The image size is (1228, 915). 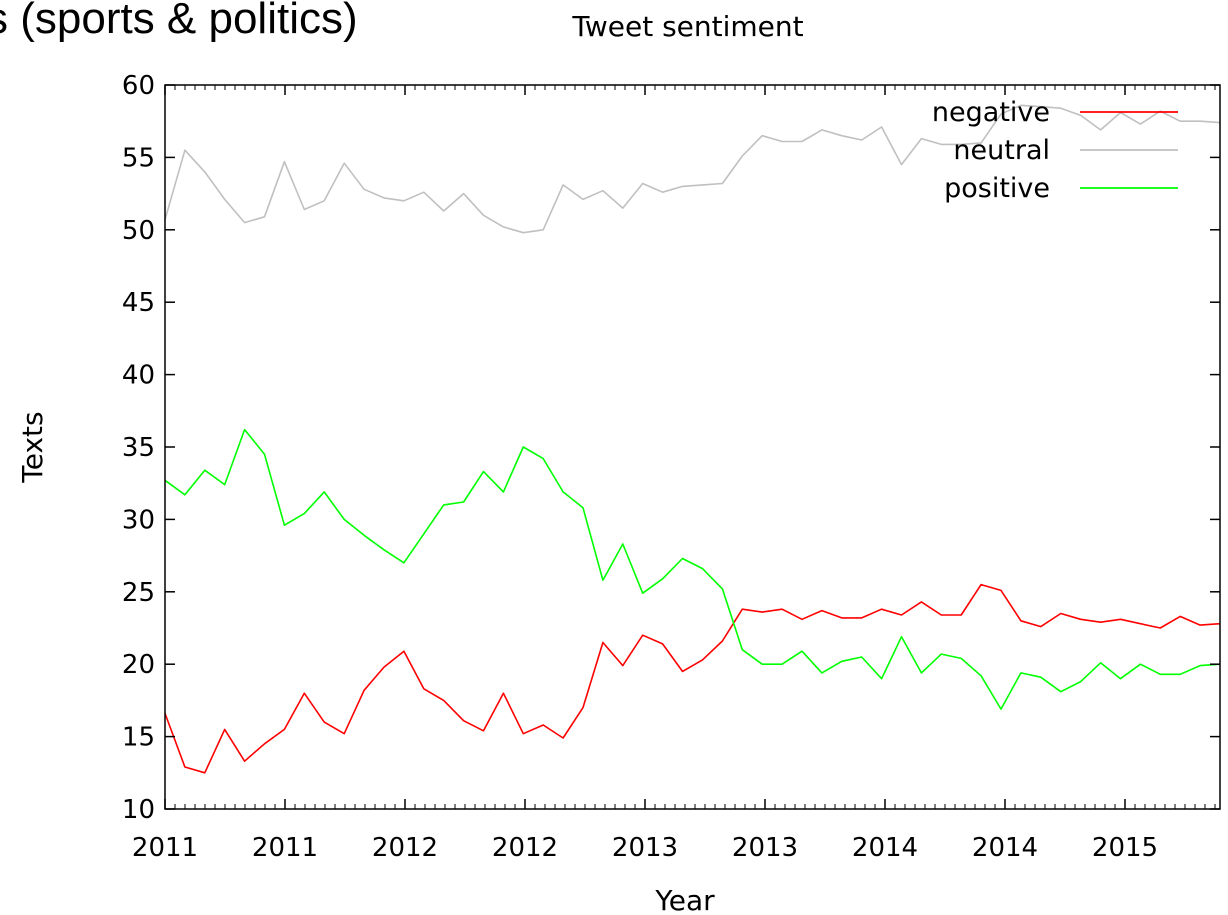 I want to click on legend-label-negative: negative, so click(x=991, y=112).